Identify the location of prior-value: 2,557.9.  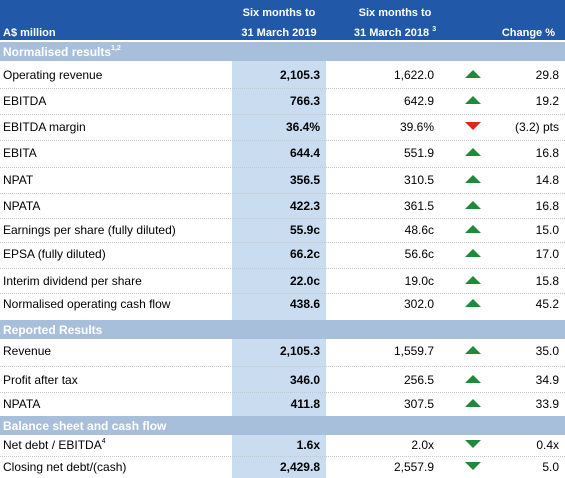
(413, 467).